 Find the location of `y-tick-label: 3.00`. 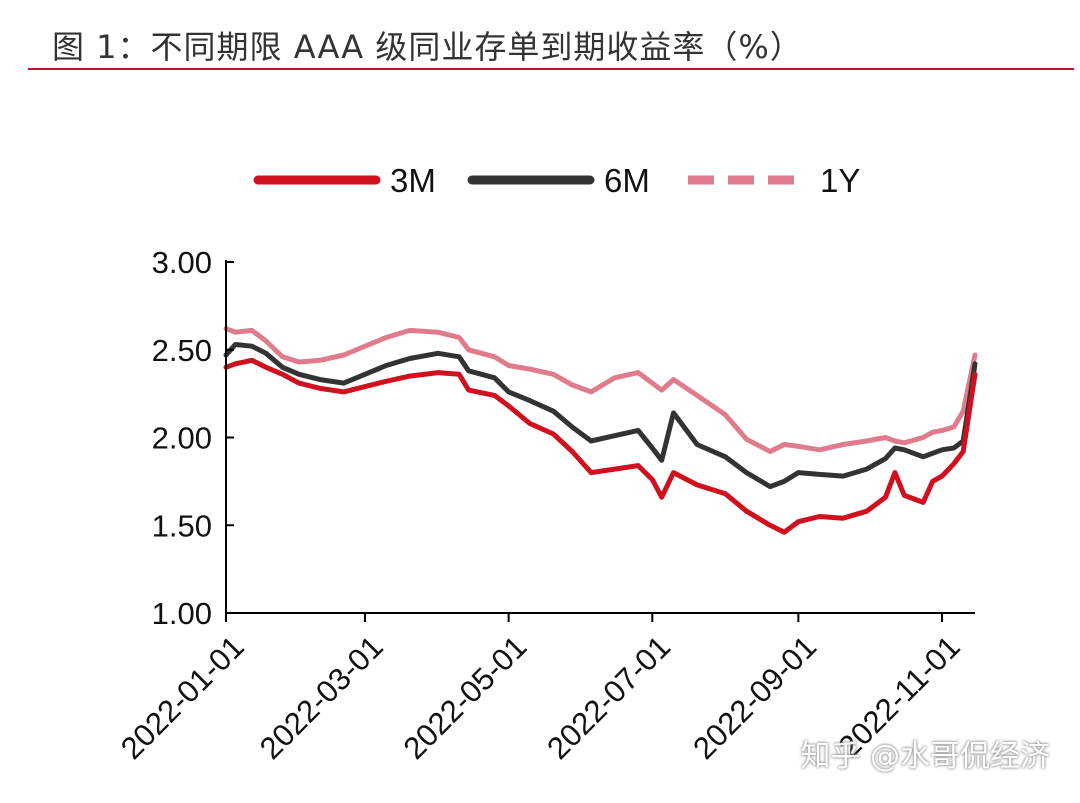

y-tick-label: 3.00 is located at coordinates (182, 262).